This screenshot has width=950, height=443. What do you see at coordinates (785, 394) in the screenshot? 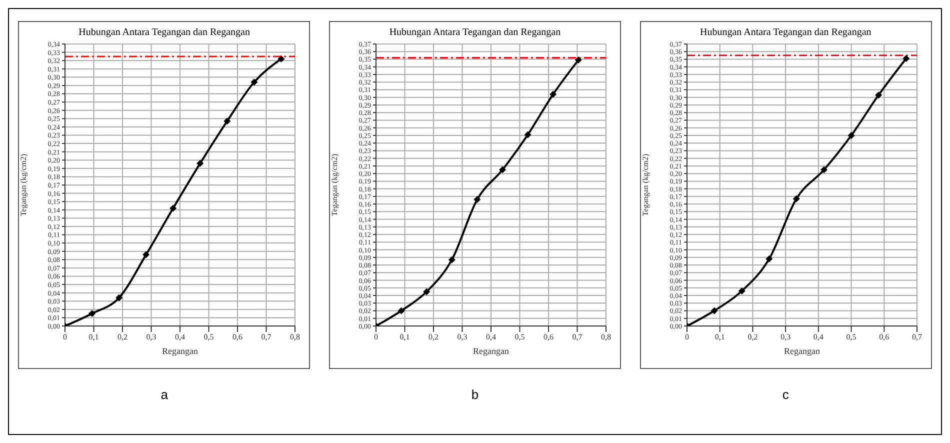
I see `text: c` at bounding box center [785, 394].